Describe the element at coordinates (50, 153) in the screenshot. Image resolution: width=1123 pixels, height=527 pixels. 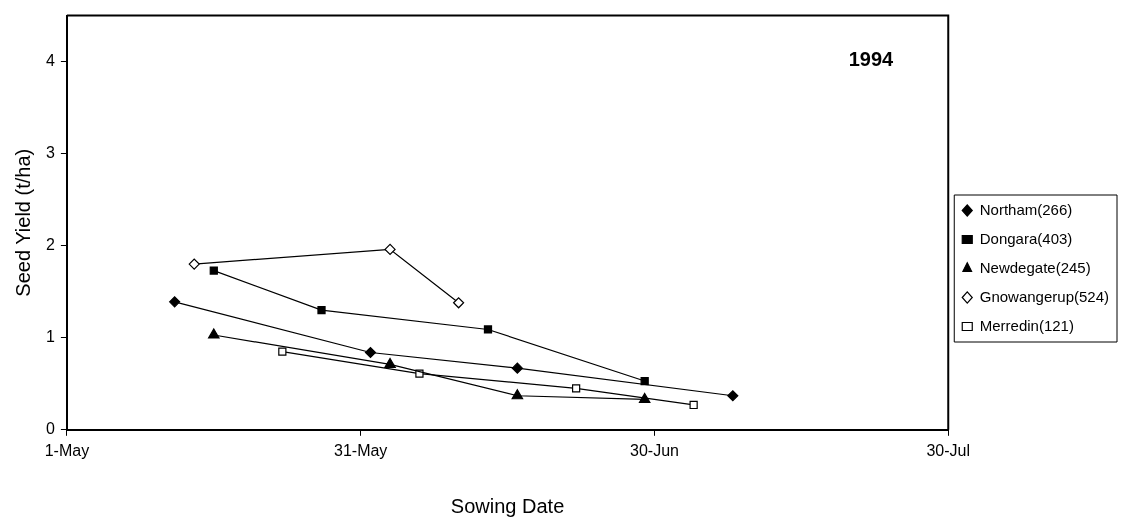
I see `y-tick-label: 3` at that location.